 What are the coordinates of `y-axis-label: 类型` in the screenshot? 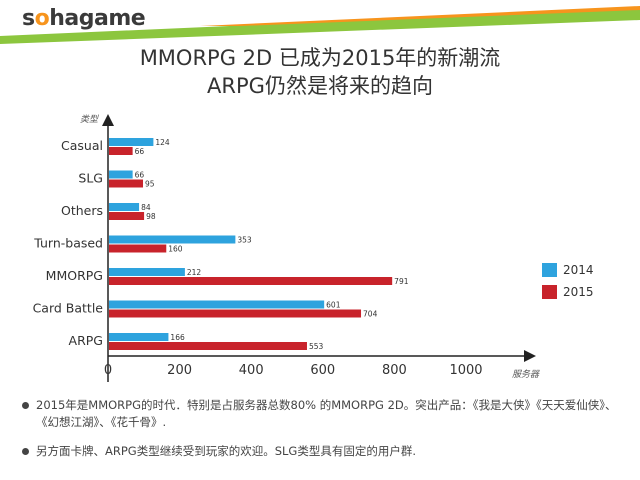 It's located at (89, 119).